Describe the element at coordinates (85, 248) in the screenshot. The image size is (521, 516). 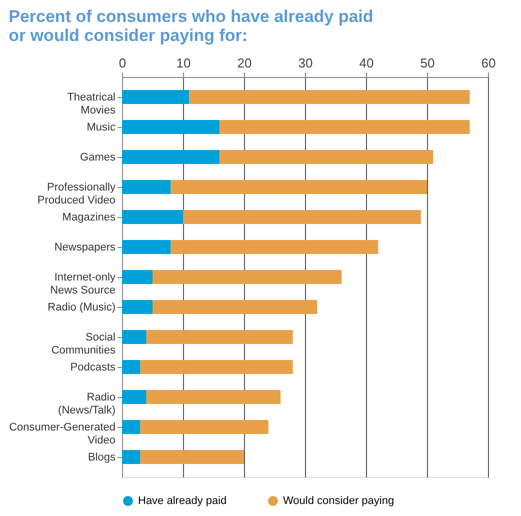
I see `y-tick-label: Newspapers` at that location.